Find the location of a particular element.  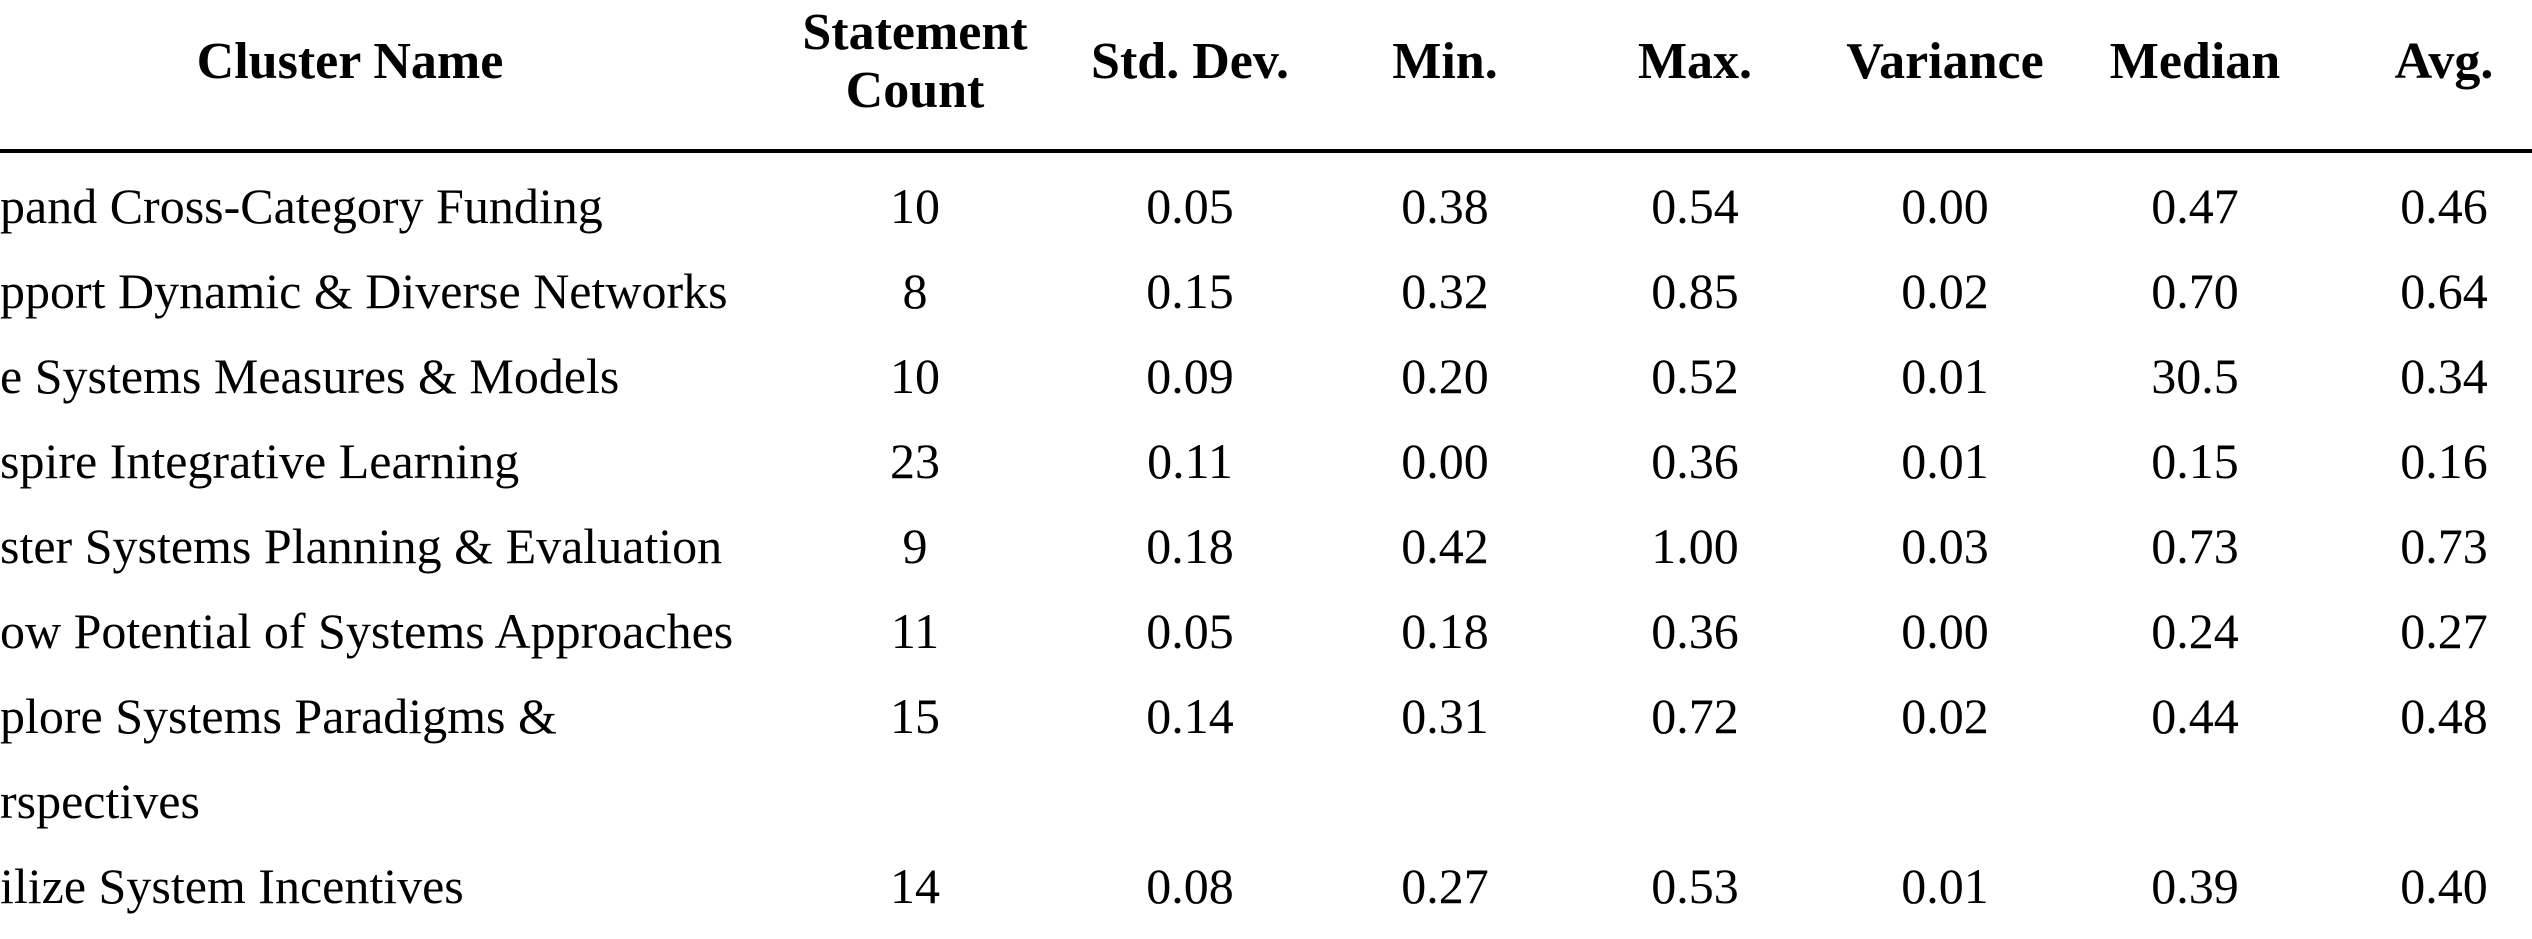

column-header-std-dev: Std. Dev. is located at coordinates (1190, 61).